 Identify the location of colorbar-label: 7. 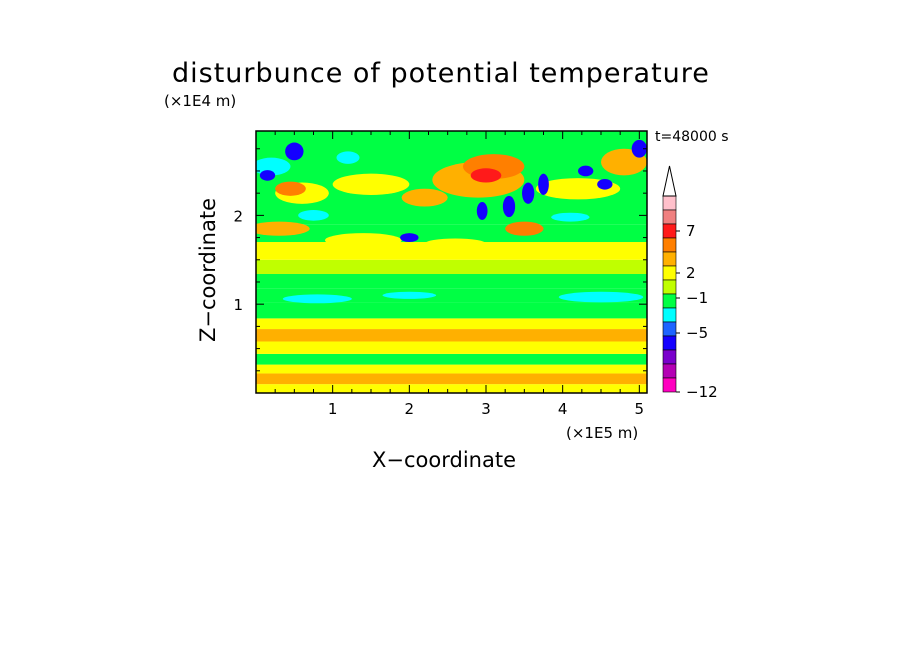
(691, 231).